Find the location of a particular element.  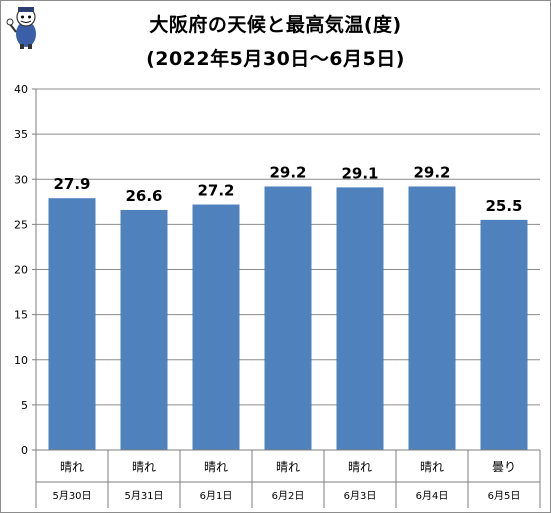

y-tick-label: 25 is located at coordinates (21, 224).